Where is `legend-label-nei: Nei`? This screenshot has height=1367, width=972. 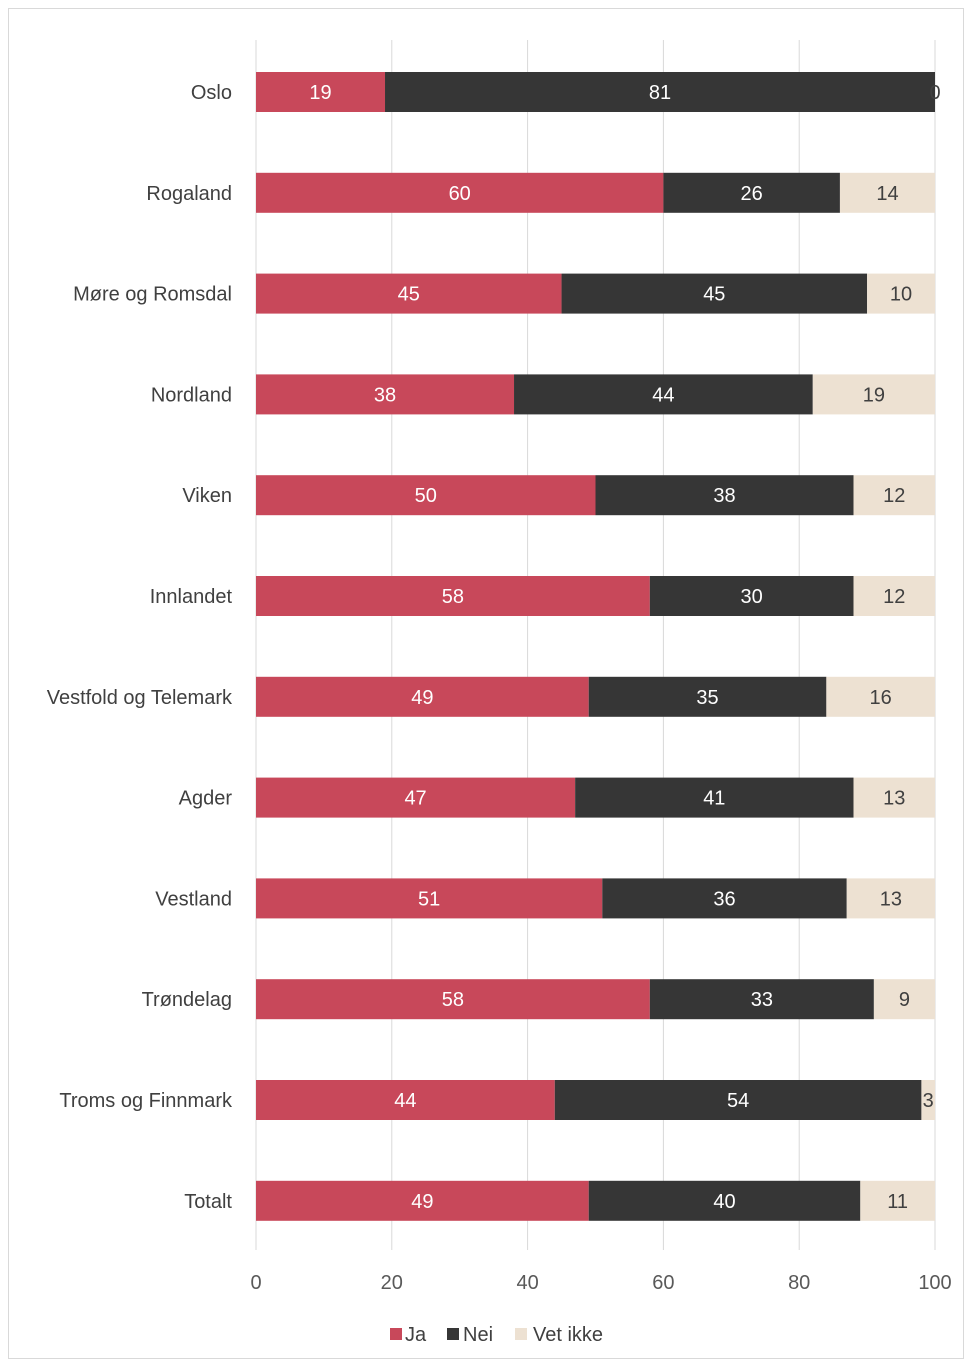 legend-label-nei: Nei is located at coordinates (478, 1335).